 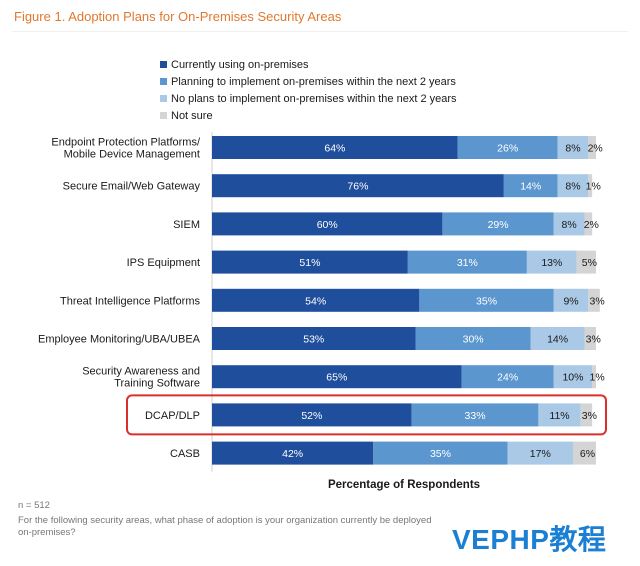 I want to click on watermark-text: VEPHP教程, so click(x=529, y=539).